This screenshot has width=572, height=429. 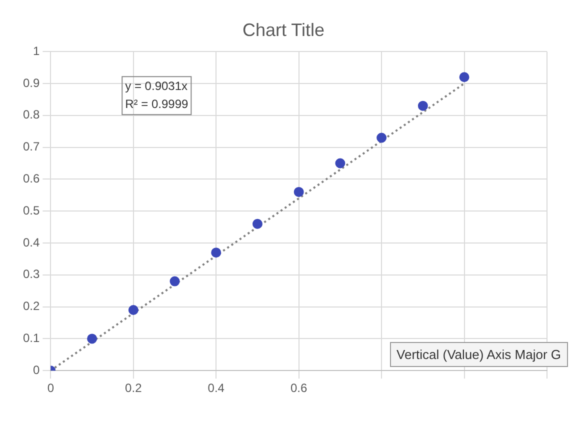 I want to click on y-tick-label: 0.6, so click(x=31, y=179).